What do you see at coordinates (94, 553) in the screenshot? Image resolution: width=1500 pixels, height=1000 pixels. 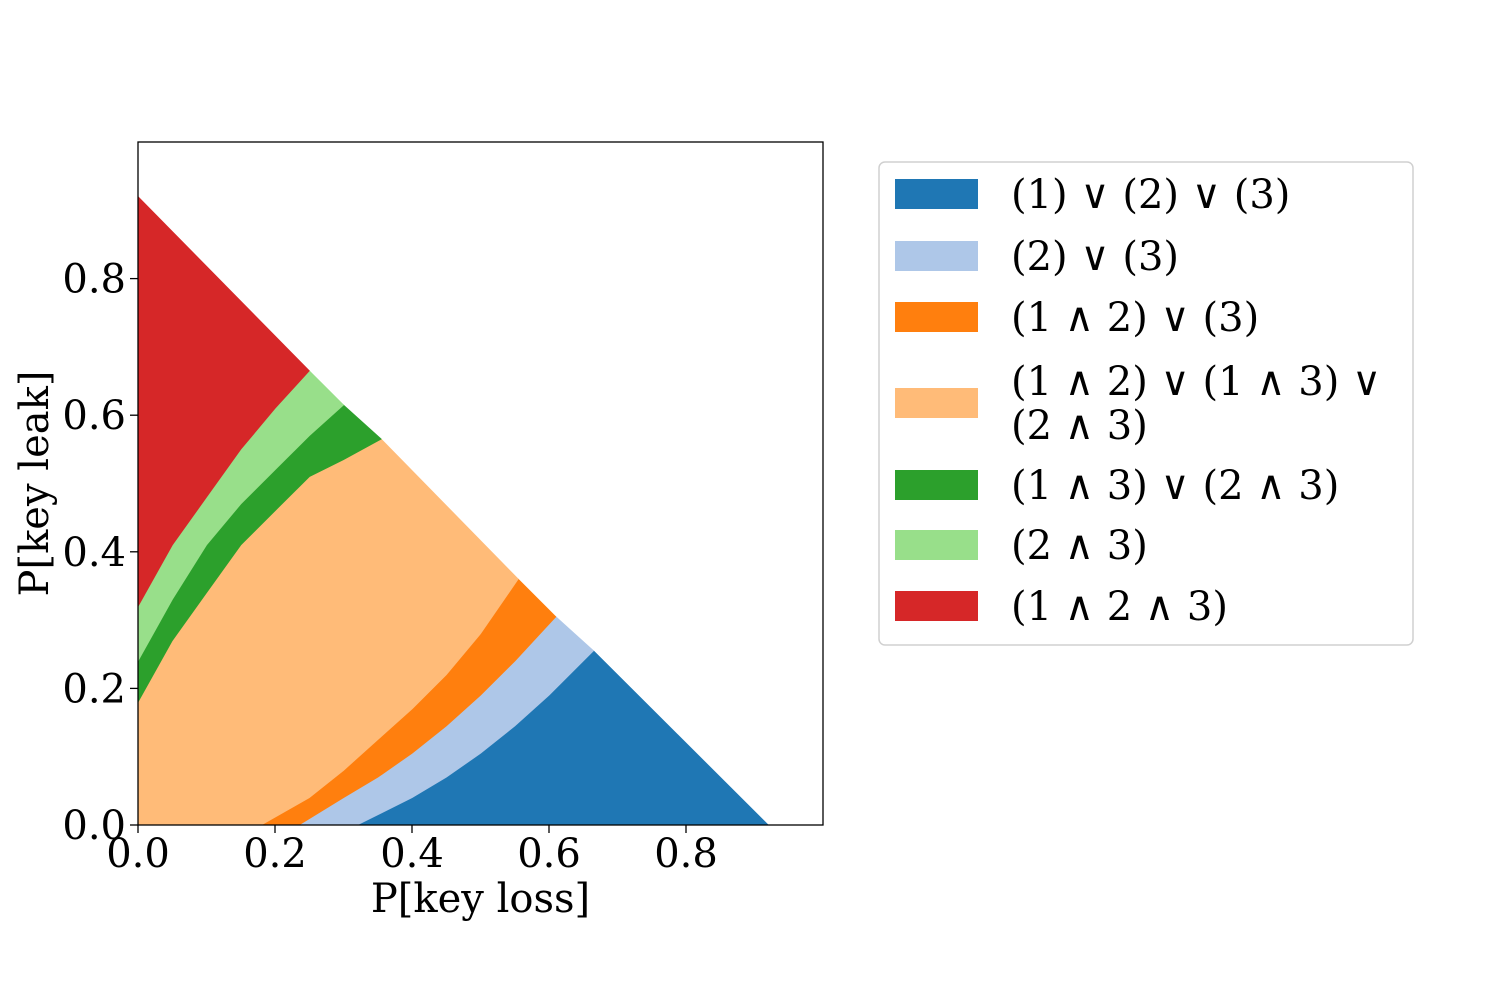 I see `y-tick-label: 0.4` at bounding box center [94, 553].